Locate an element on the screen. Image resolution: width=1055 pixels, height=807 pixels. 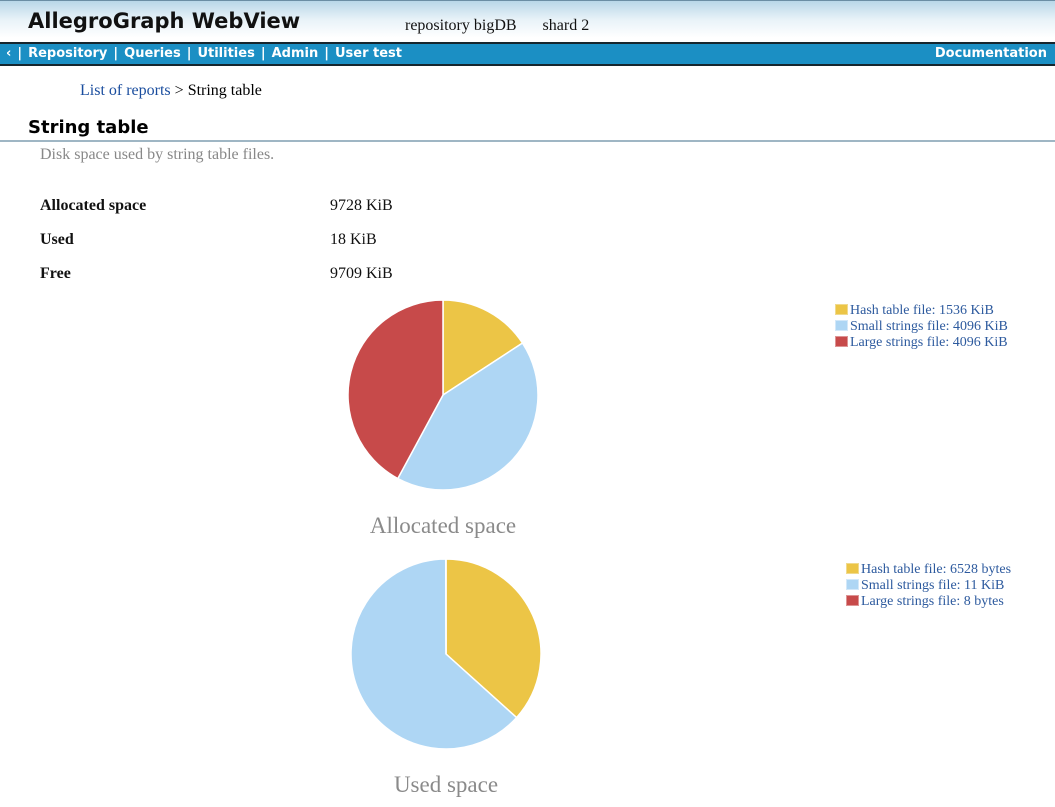
breadcrumb-list-of-reports-link: List of reports is located at coordinates (125, 90).